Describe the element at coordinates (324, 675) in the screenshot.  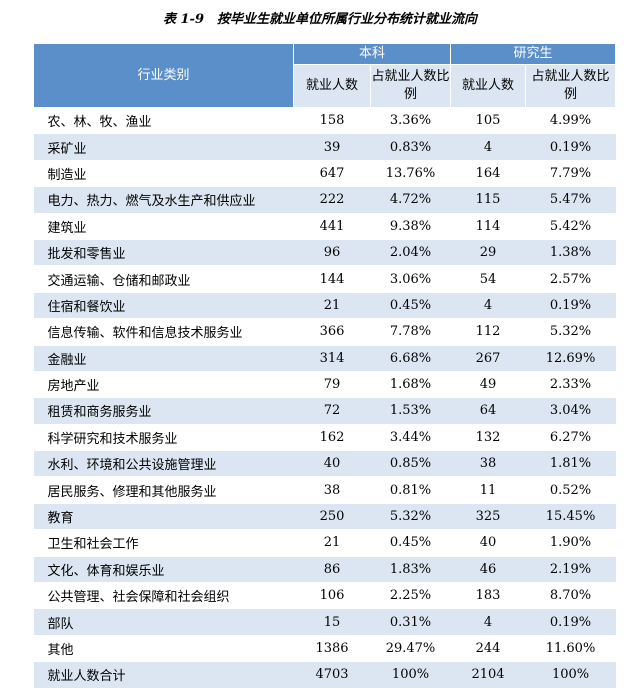
I see `table-row: 就业人数合计 4703 100% 2104 100%` at that location.